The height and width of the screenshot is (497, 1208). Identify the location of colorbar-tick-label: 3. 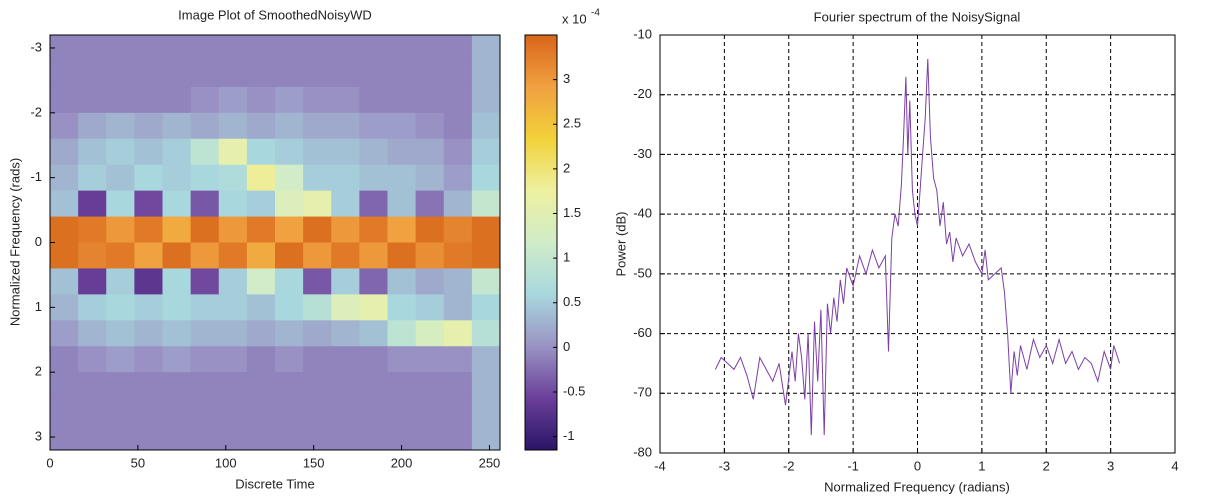
(566, 78).